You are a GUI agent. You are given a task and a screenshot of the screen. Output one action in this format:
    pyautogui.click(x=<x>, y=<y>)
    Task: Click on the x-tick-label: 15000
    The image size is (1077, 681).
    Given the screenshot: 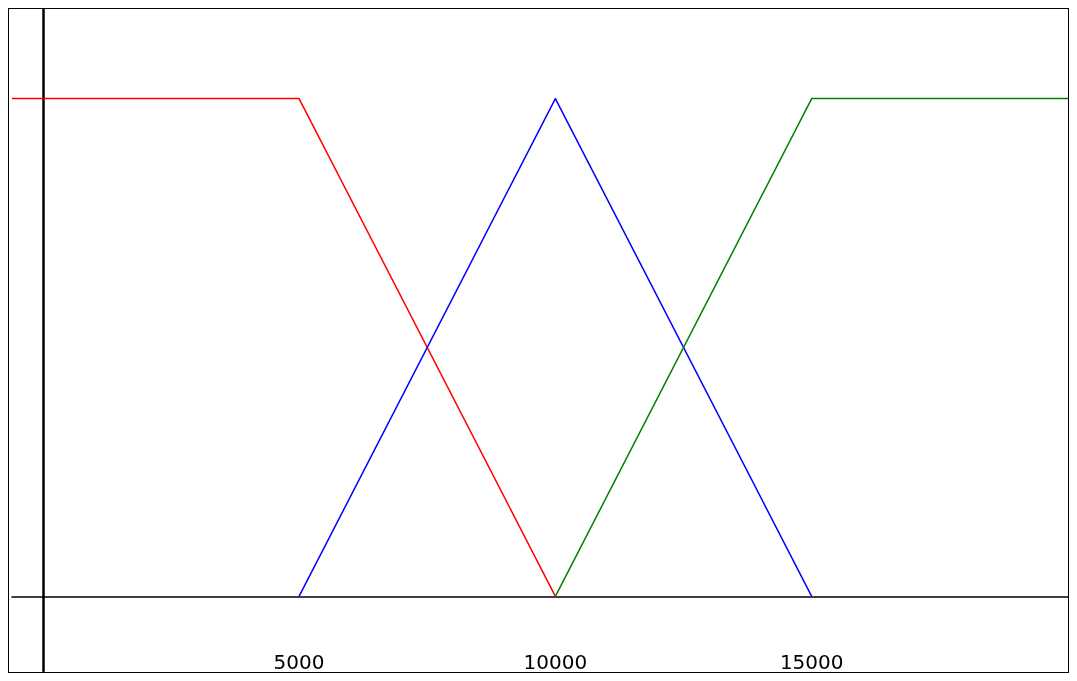 What is the action you would take?
    pyautogui.click(x=811, y=662)
    